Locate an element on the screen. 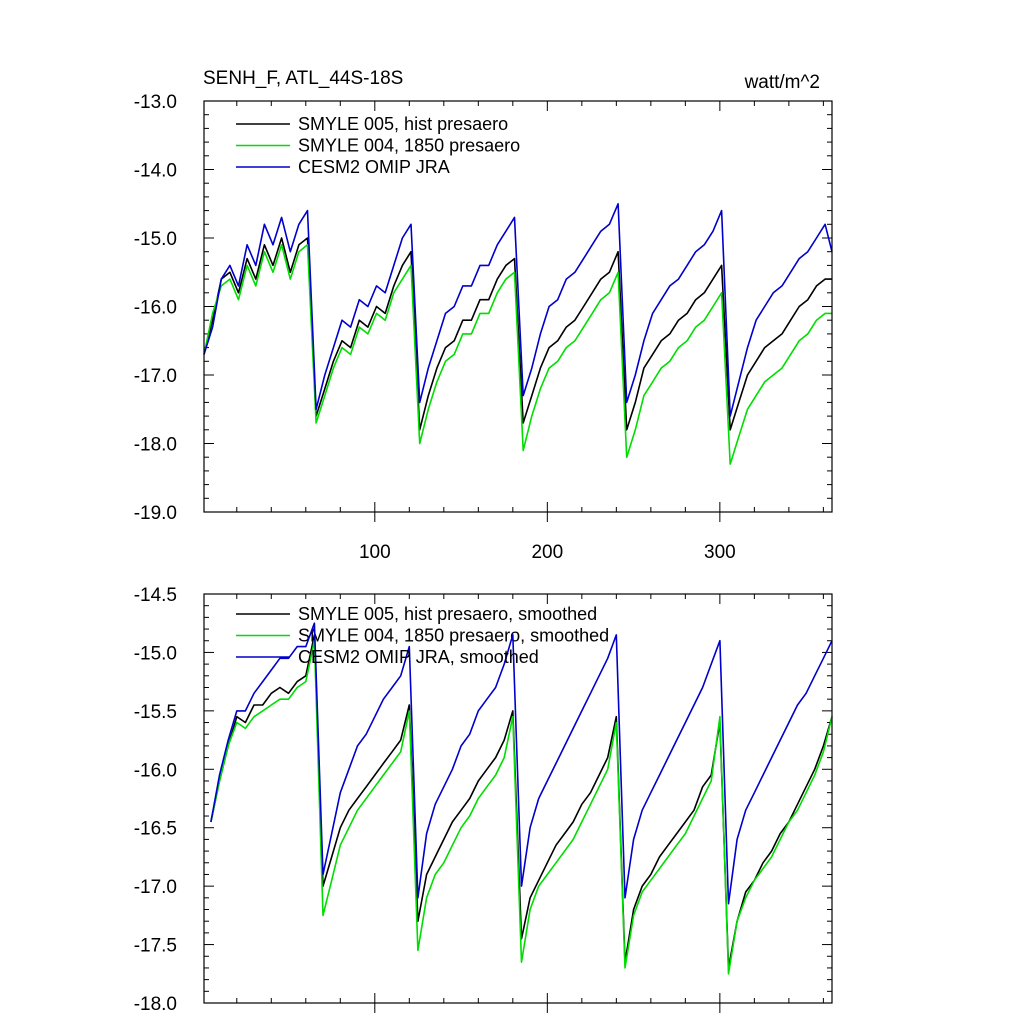  series-line-omip_jra is located at coordinates (518, 310).